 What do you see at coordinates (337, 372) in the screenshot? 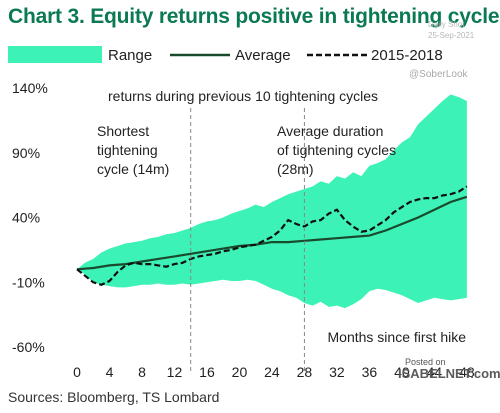
I see `x-tick-label: 32` at bounding box center [337, 372].